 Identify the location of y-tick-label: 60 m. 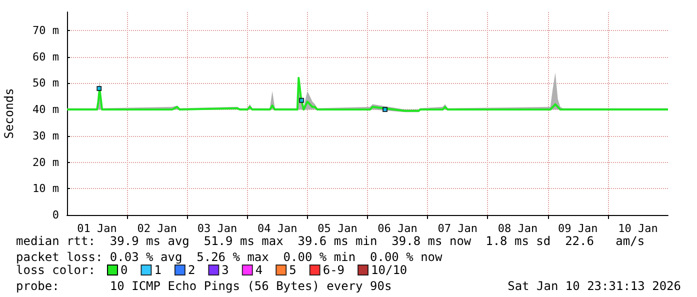
(46, 57).